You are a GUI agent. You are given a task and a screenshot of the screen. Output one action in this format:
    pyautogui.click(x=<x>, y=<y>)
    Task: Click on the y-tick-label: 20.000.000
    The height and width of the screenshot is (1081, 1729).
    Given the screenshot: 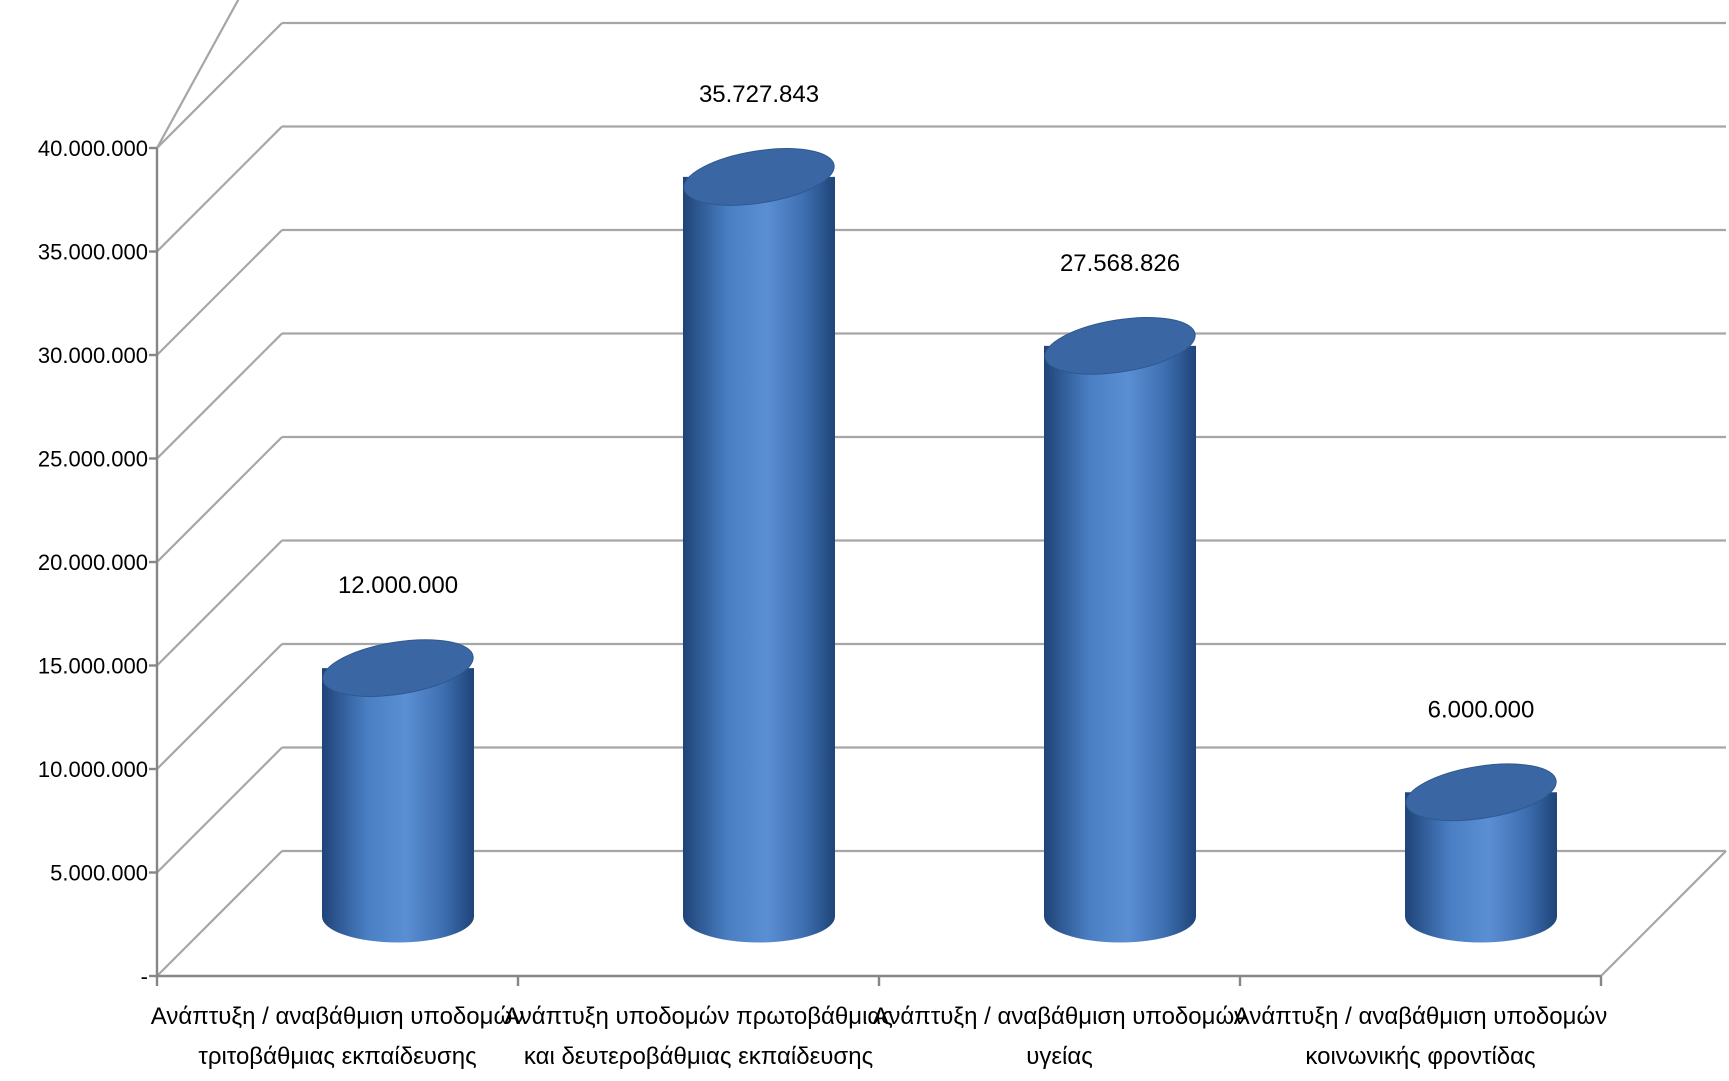 What is the action you would take?
    pyautogui.click(x=93, y=562)
    